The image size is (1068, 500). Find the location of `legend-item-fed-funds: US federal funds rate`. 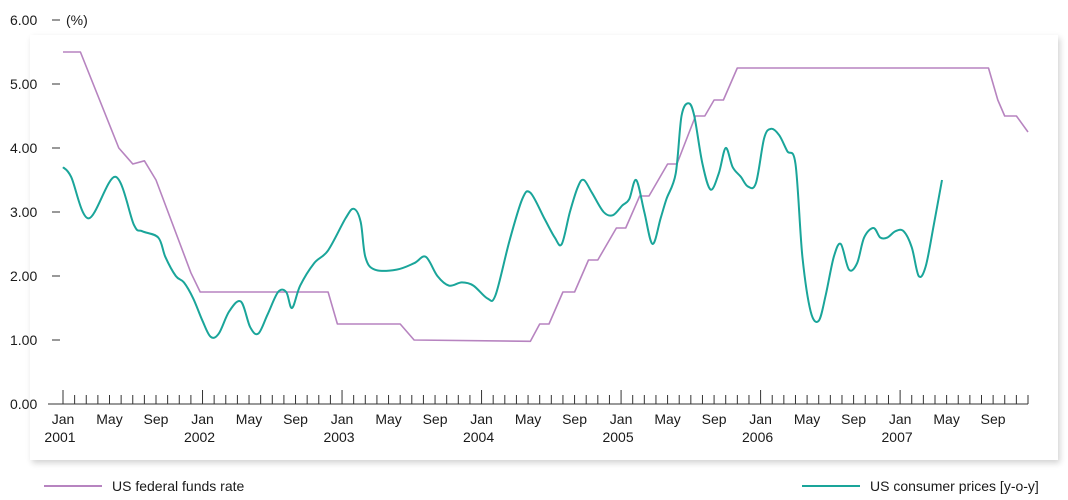

legend-item-fed-funds: US federal funds rate is located at coordinates (144, 486).